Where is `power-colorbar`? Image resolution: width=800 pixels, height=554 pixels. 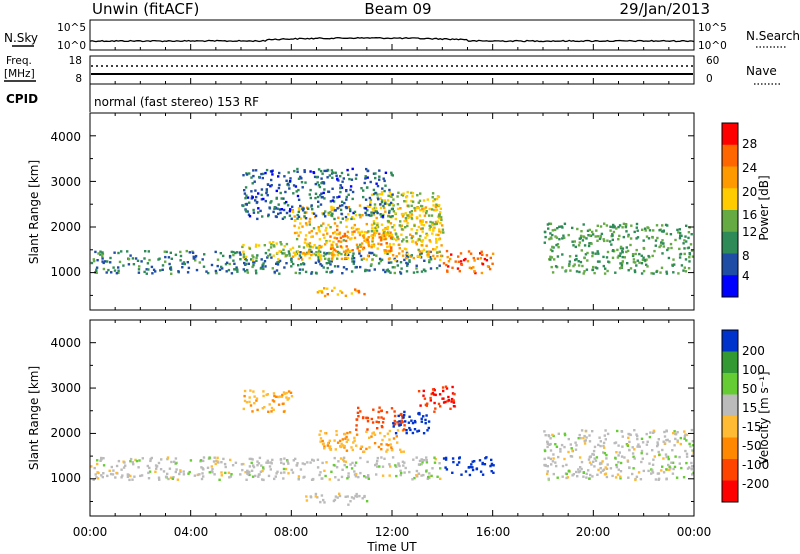
power-colorbar is located at coordinates (730, 210).